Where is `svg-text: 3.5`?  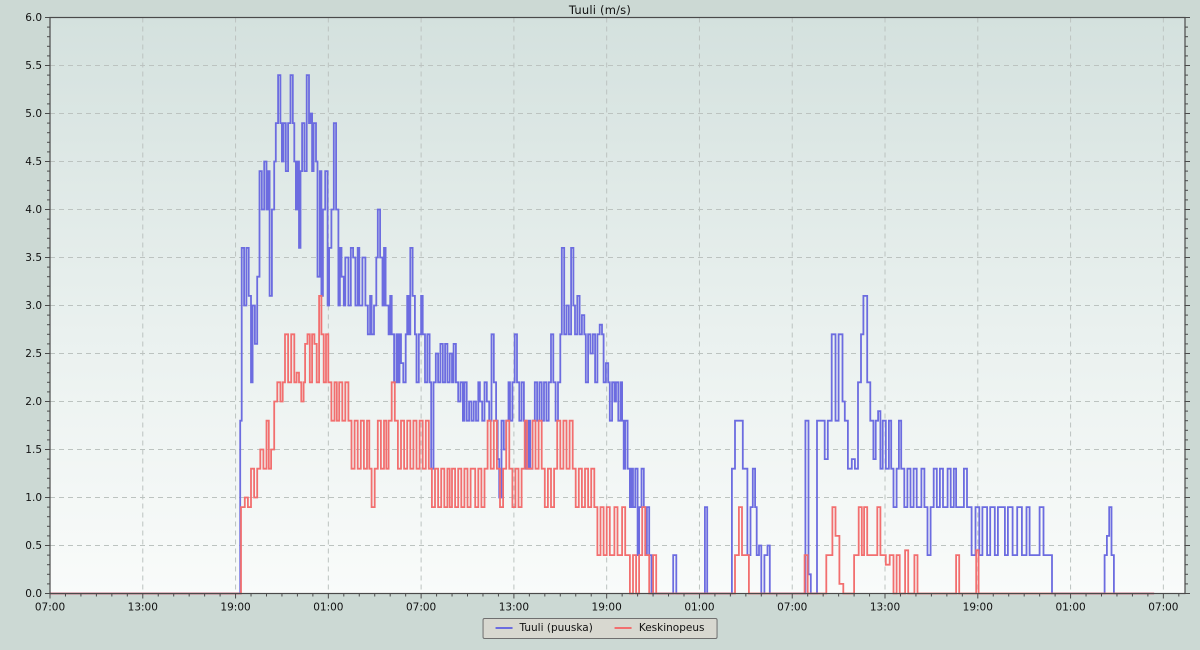
svg-text: 3.5 is located at coordinates (33, 258).